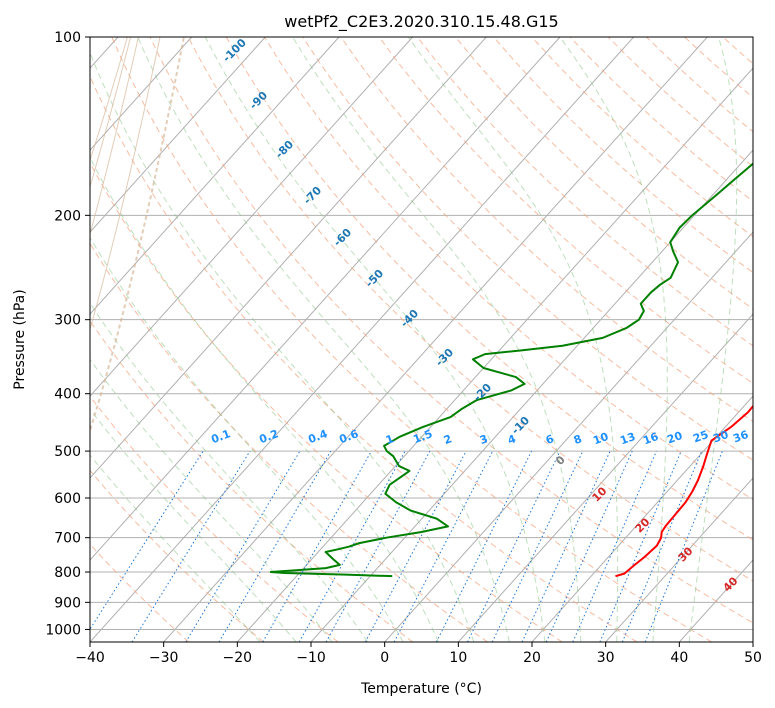 The width and height of the screenshot is (775, 708). Describe the element at coordinates (67, 499) in the screenshot. I see `y-tick-label: 600` at that location.